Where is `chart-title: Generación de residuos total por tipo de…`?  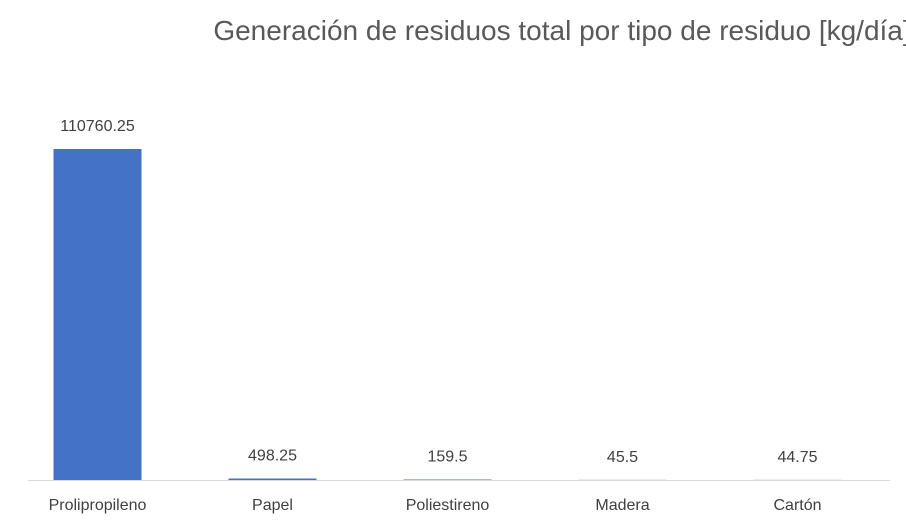
chart-title: Generación de residuos total por tipo de… is located at coordinates (559, 30).